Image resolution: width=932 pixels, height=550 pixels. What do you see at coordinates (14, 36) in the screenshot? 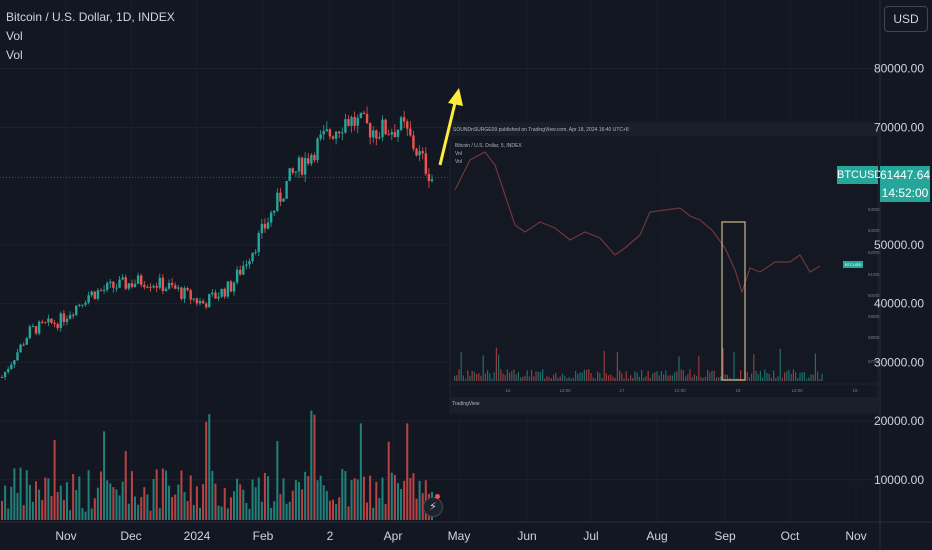
I see `volume-indicator-1: Vol` at bounding box center [14, 36].